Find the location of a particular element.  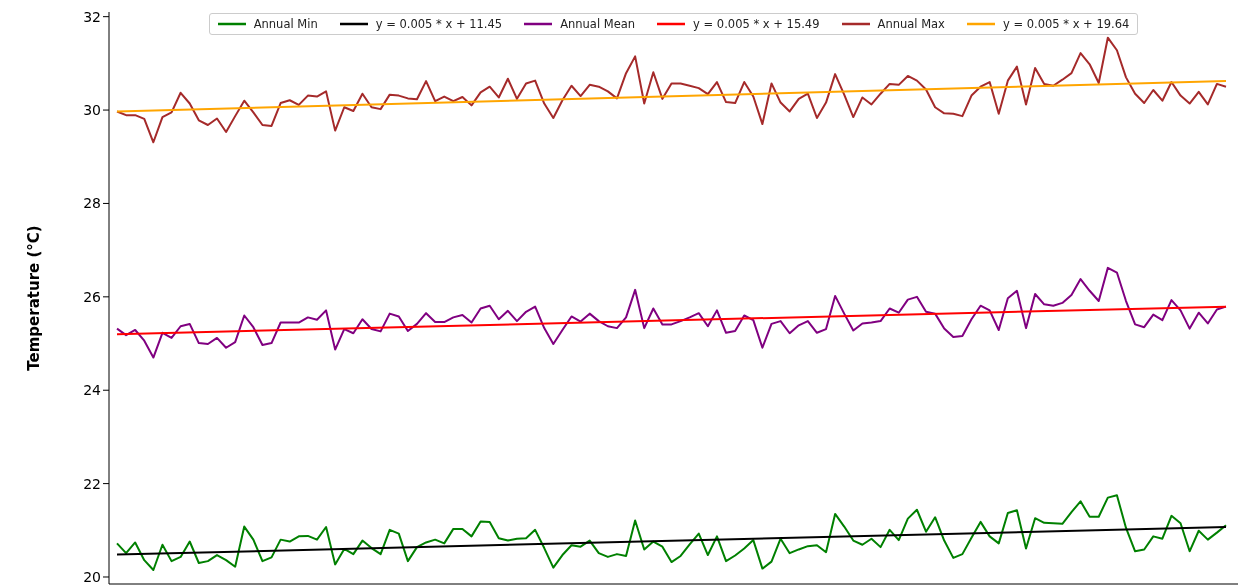

y-tick-label: 20 is located at coordinates (92, 576).